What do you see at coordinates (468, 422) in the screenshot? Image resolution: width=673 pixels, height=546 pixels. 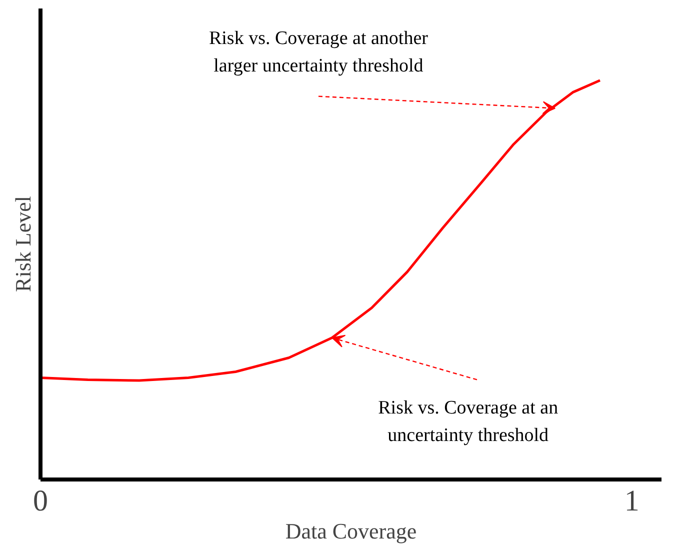 I see `annotation: Risk vs. Coverage at an uncertainty threshold` at bounding box center [468, 422].